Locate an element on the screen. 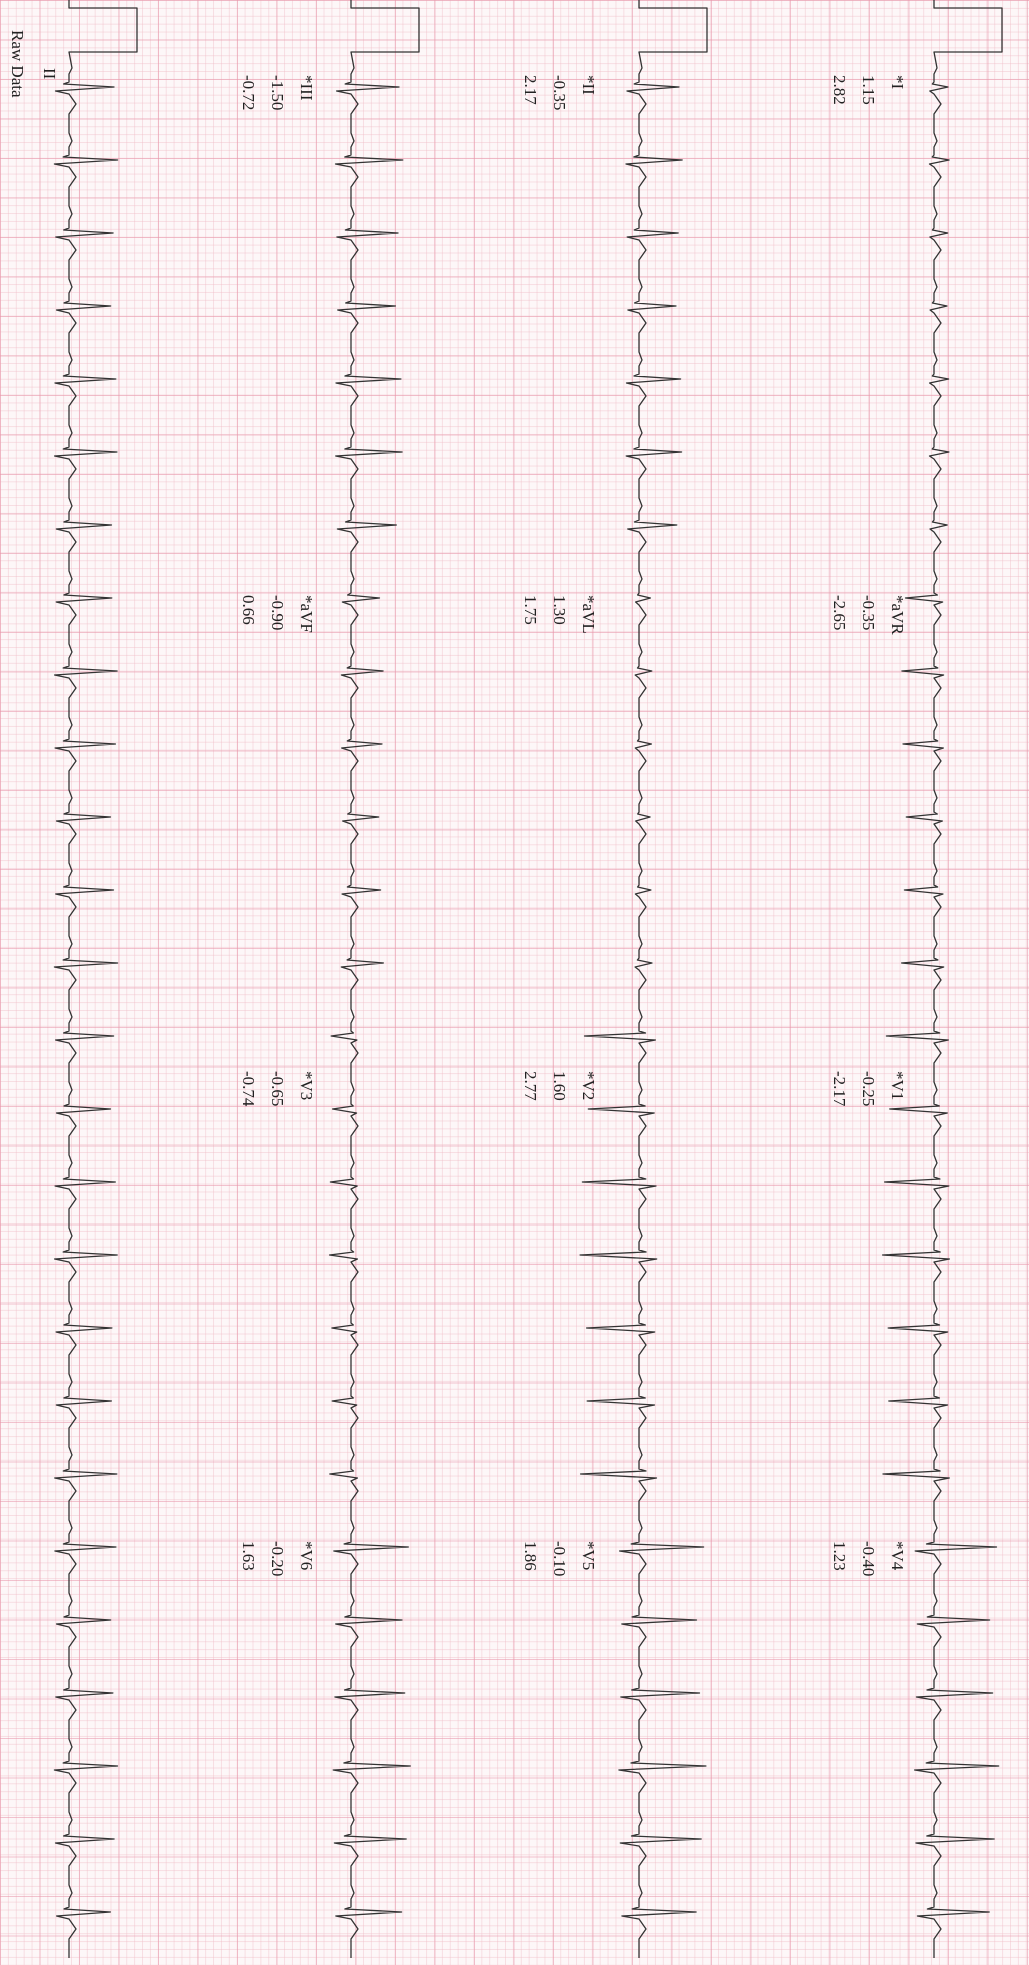 Image resolution: width=1029 pixels, height=1965 pixels. lead-value: -0.74 is located at coordinates (248, 1089).